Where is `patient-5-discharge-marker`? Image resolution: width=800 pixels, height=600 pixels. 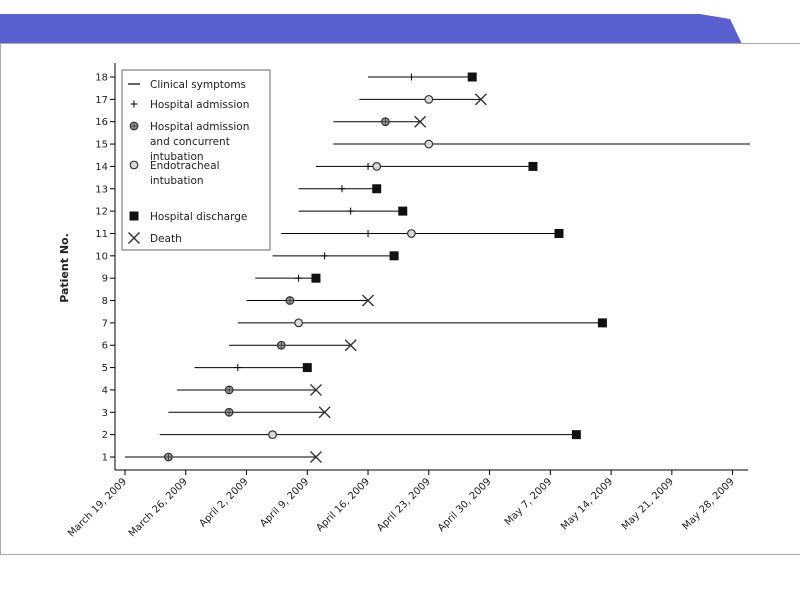 patient-5-discharge-marker is located at coordinates (307, 368).